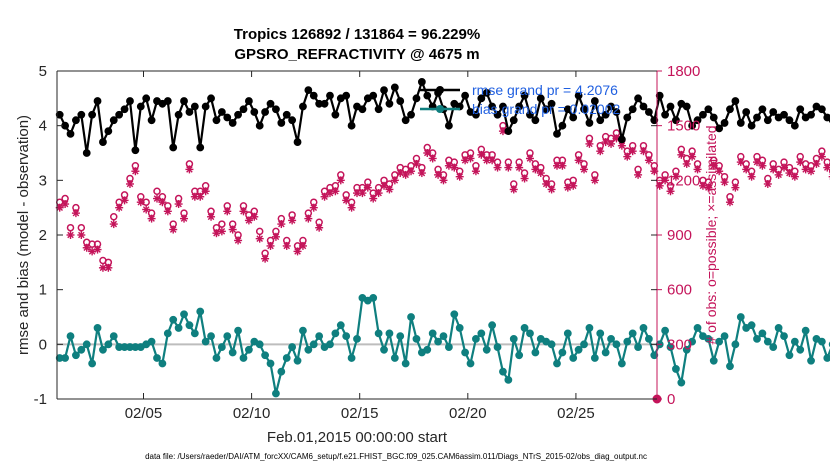  I want to click on chart-title-line2: GPSRO_REFRACTIVITY @ 4675 m, so click(356, 54).